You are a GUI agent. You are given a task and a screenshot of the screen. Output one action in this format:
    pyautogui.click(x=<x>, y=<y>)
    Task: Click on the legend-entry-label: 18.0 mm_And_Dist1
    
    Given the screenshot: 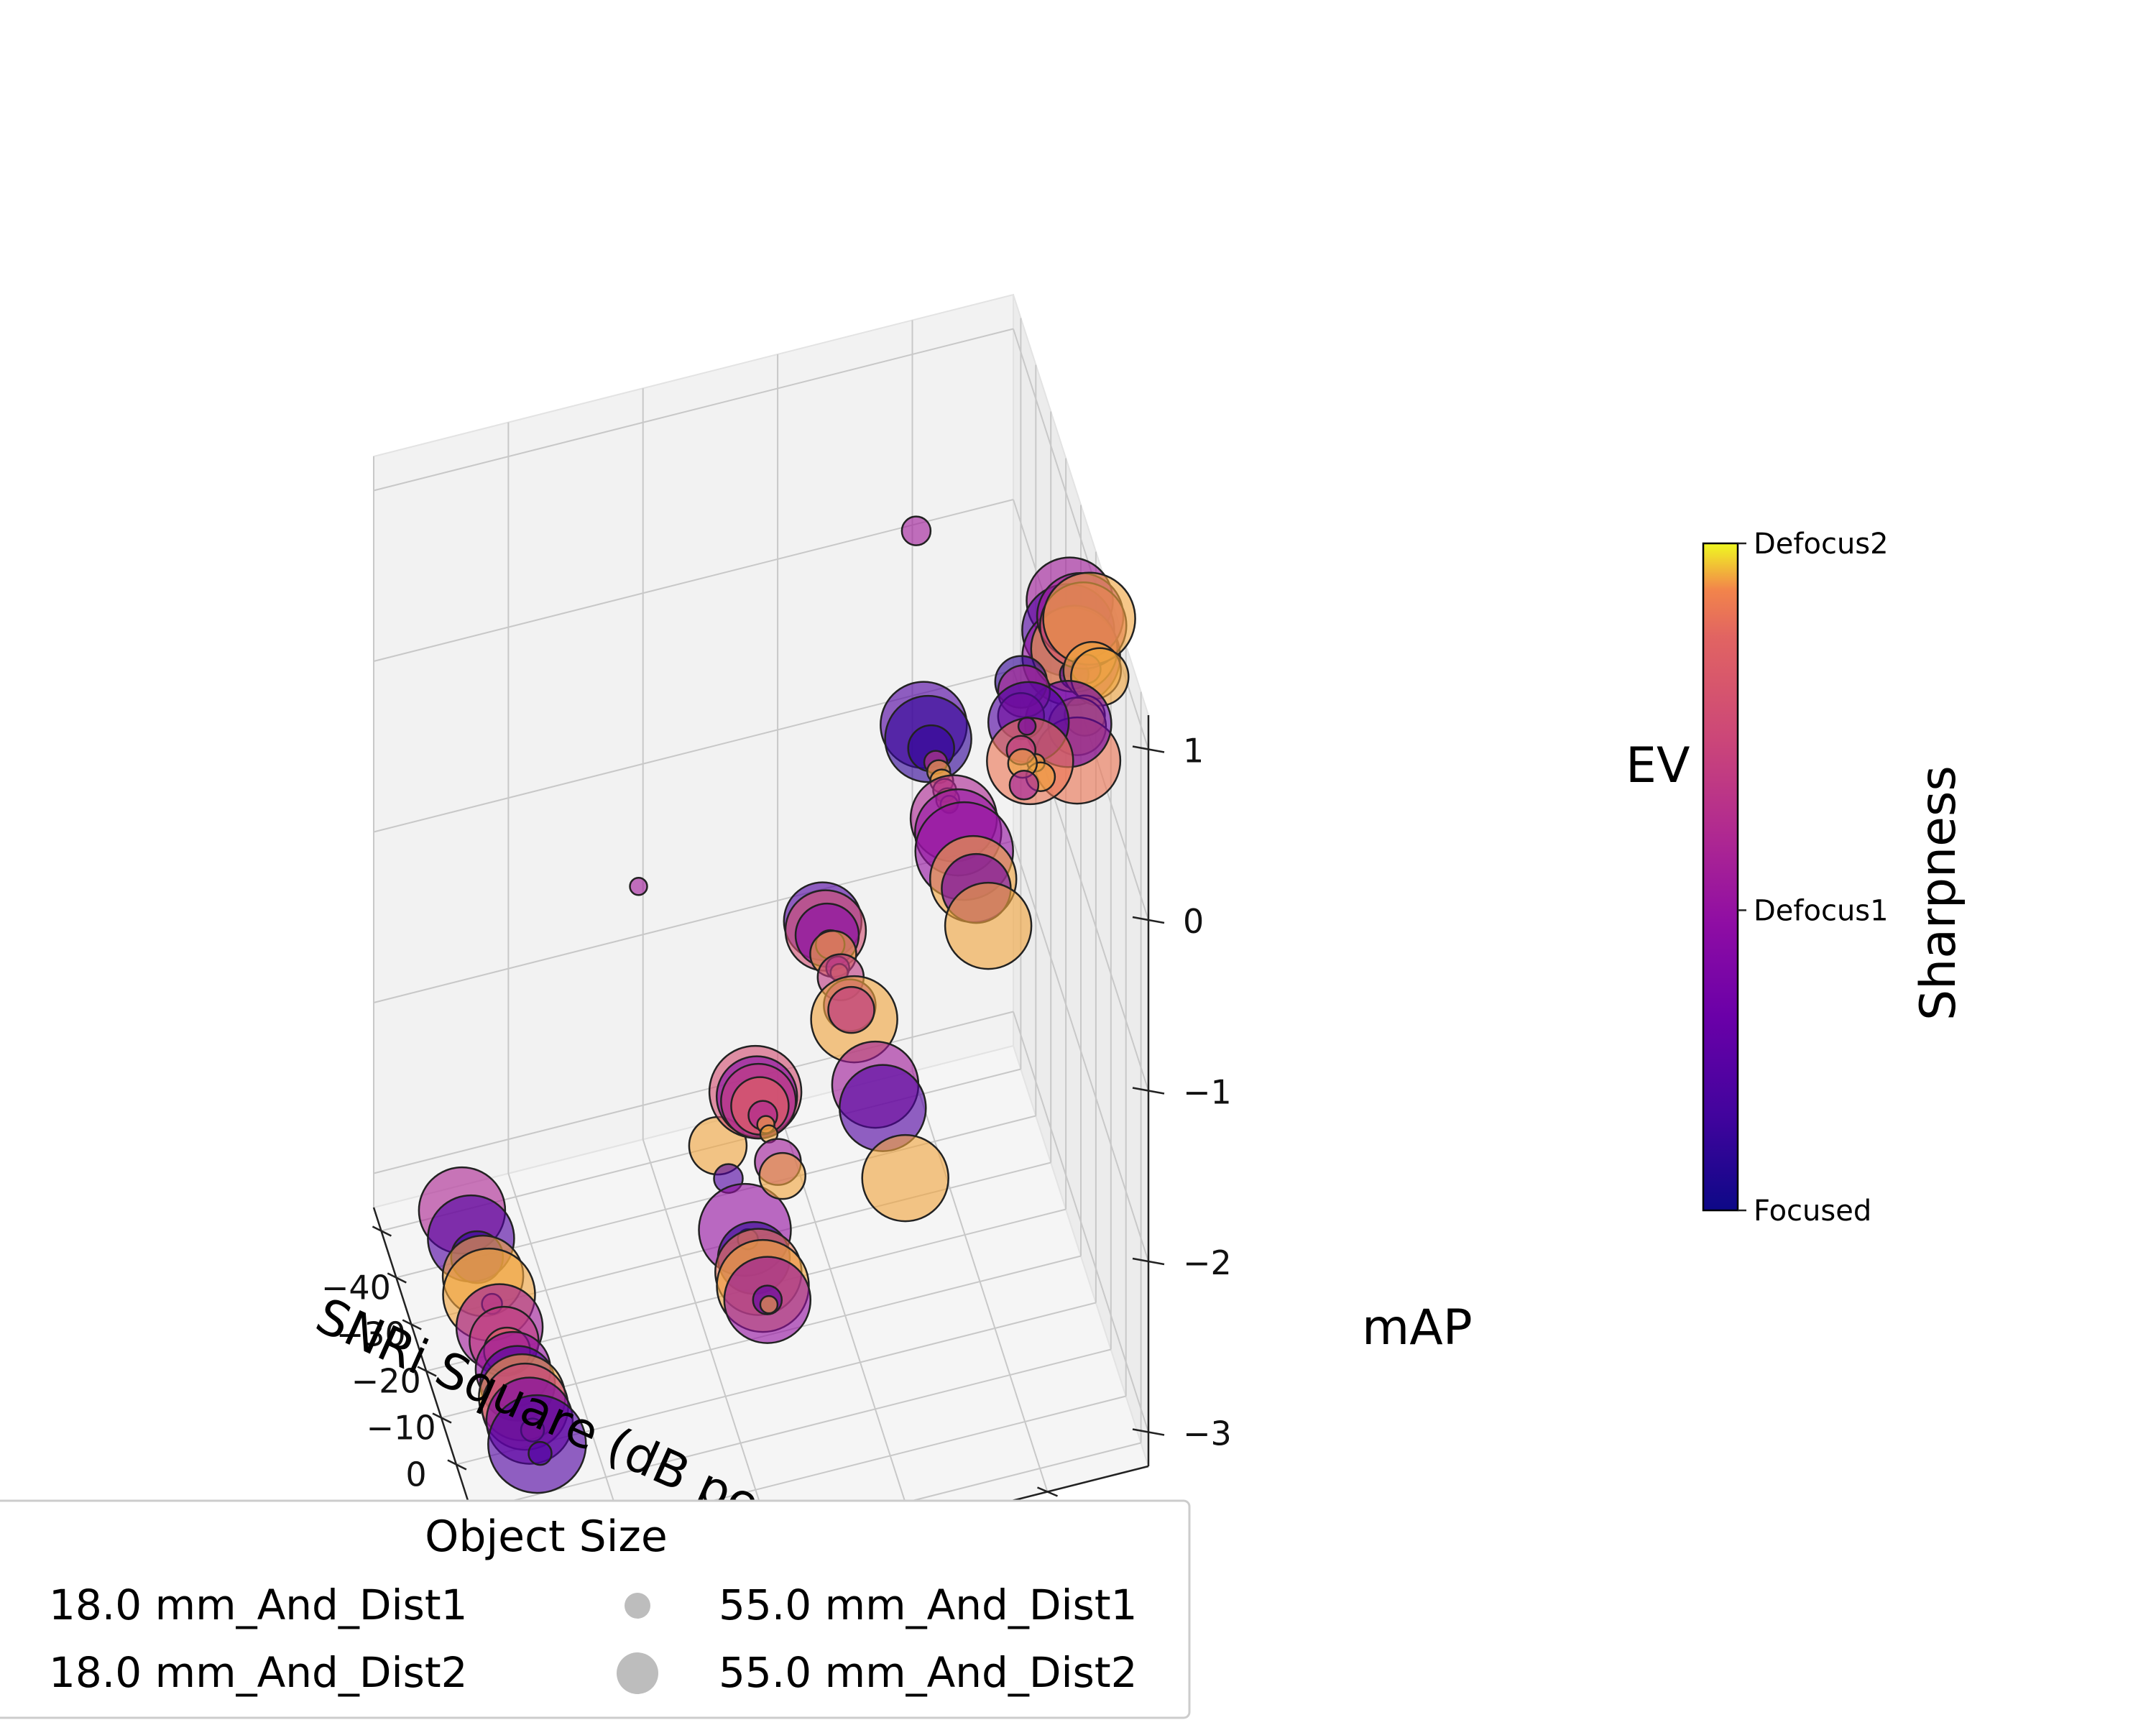 What is the action you would take?
    pyautogui.click(x=258, y=1605)
    